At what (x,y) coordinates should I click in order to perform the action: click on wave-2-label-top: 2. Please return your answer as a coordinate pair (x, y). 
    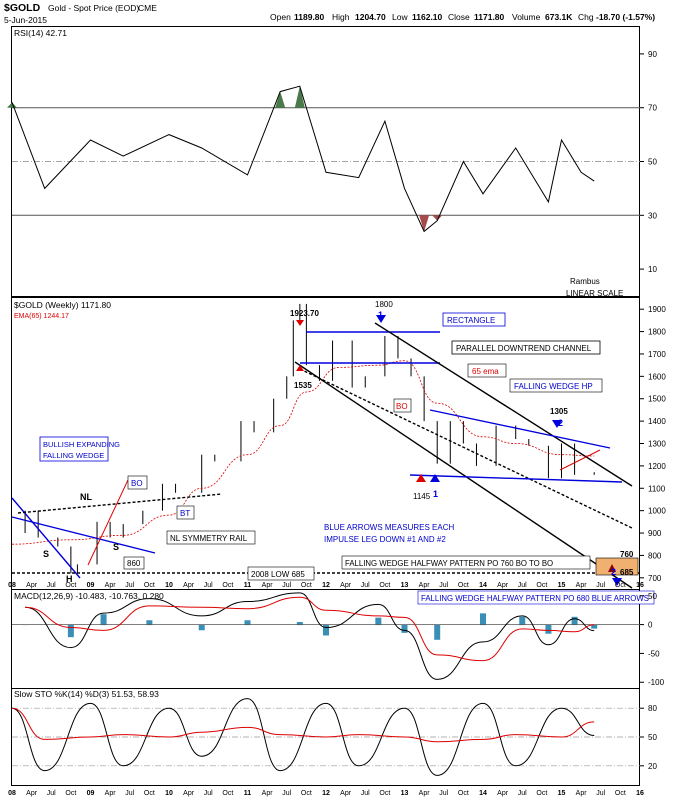
    Looking at the image, I should click on (560, 423).